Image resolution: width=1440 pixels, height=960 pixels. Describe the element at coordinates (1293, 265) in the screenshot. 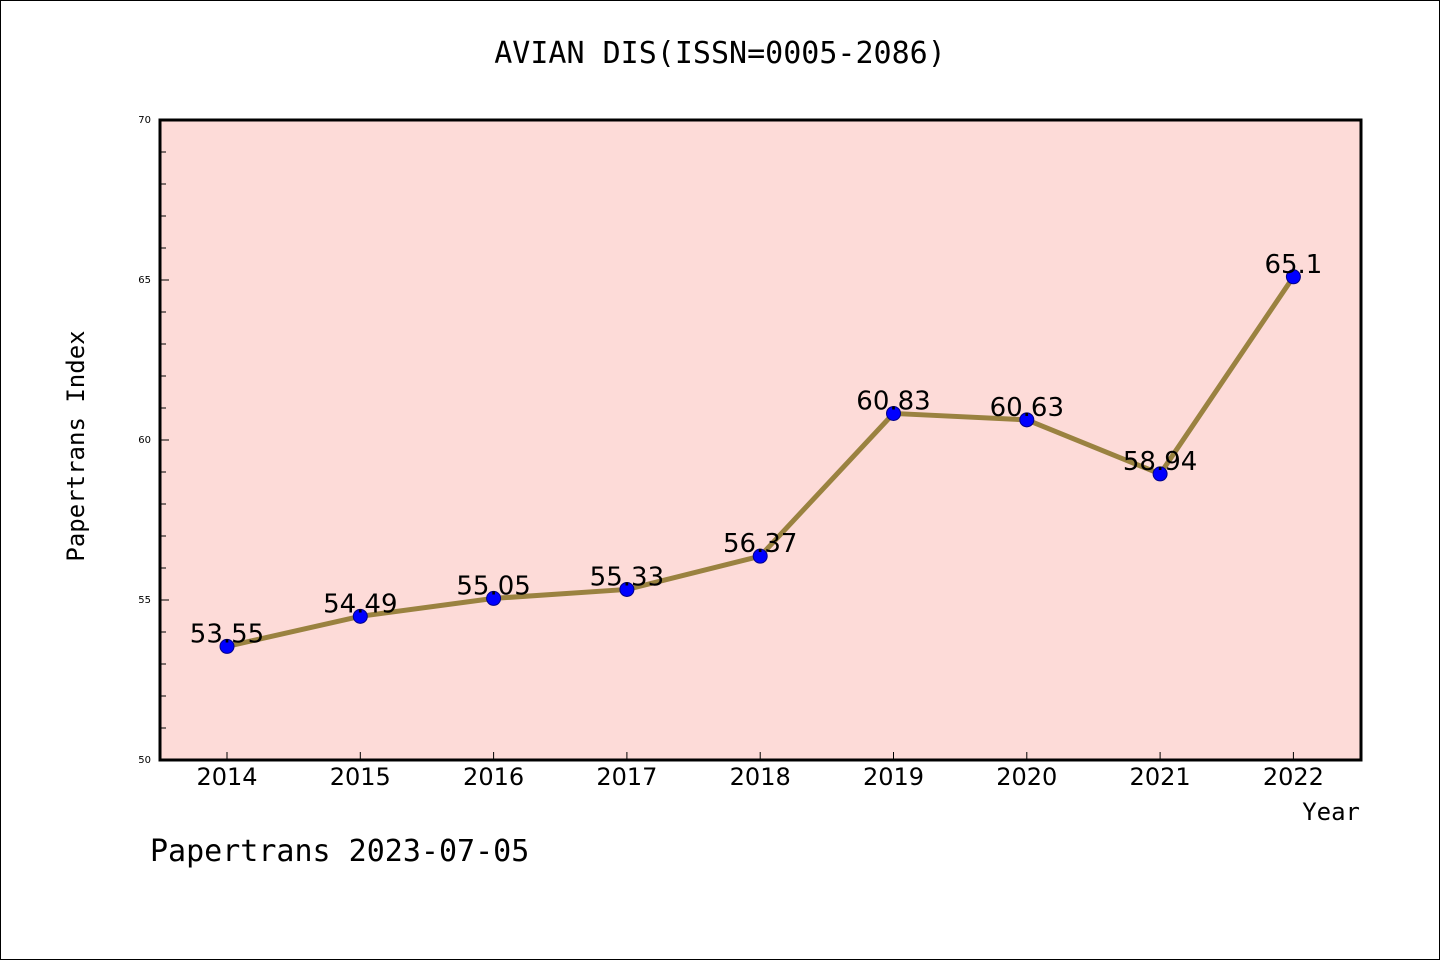

I see `data-label: 65.1` at that location.